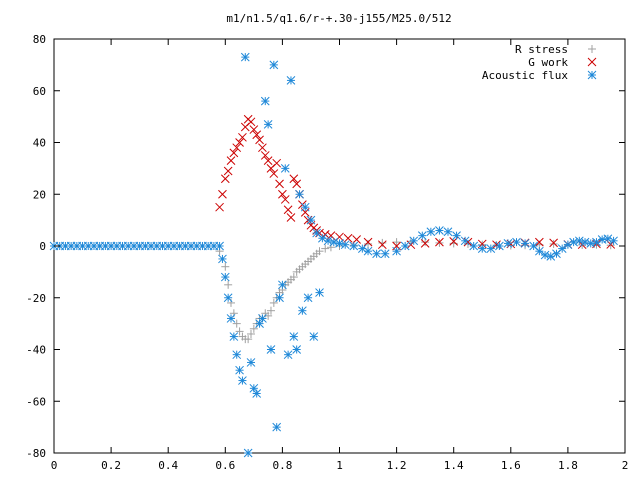  I want to click on x-tick-label: 0.4, so click(168, 465).